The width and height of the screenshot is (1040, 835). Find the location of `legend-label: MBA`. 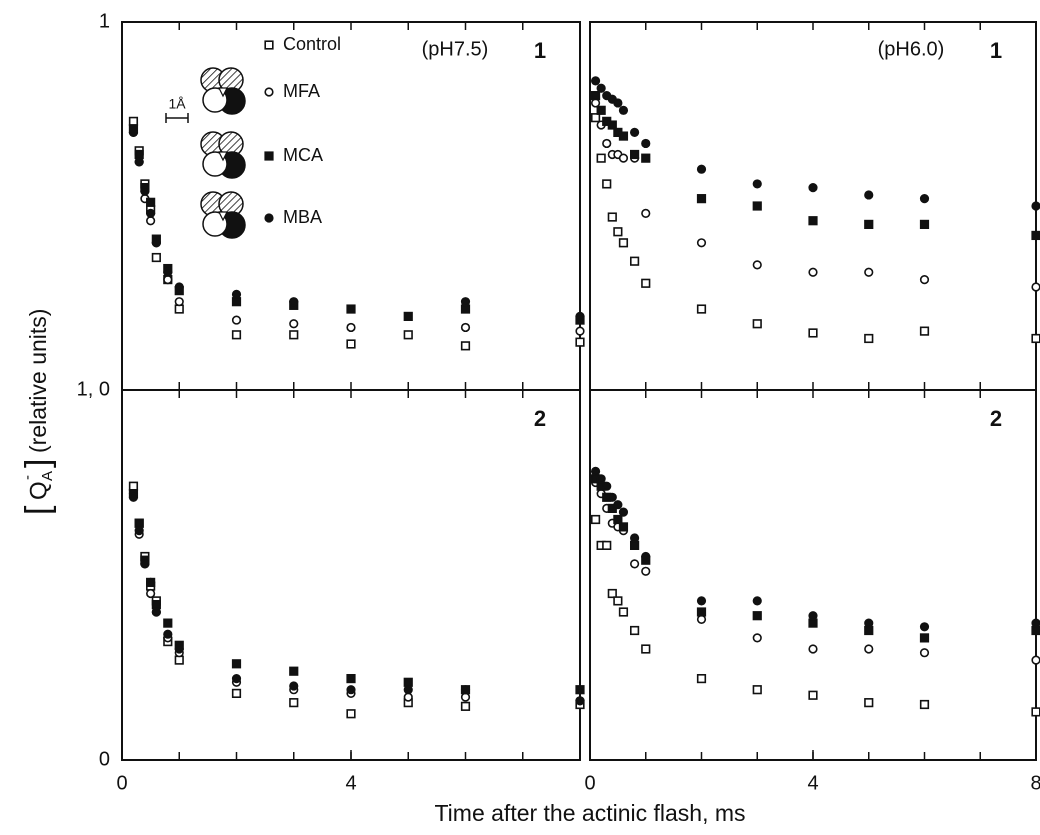

legend-label: MBA is located at coordinates (302, 217).